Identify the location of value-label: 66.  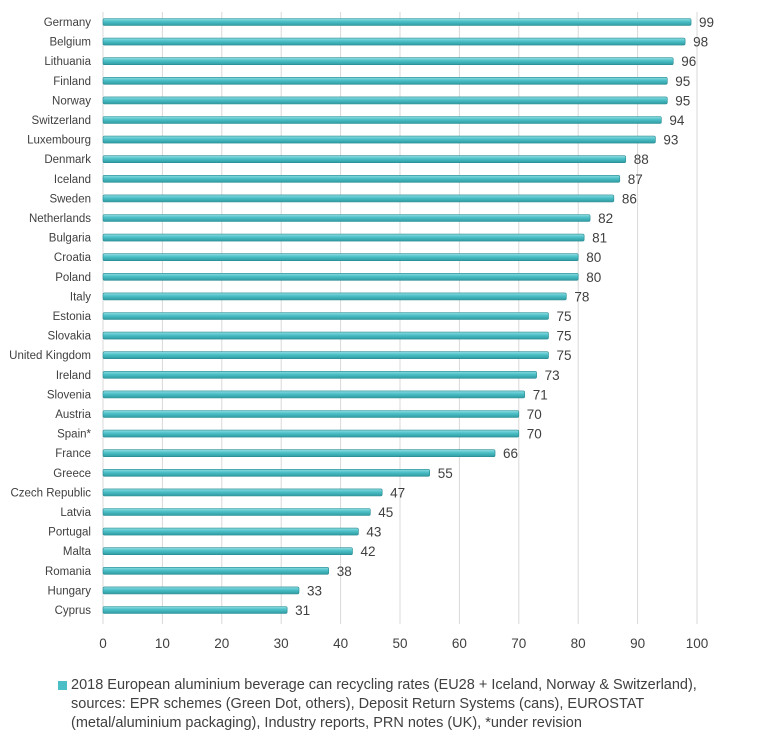
(510, 453).